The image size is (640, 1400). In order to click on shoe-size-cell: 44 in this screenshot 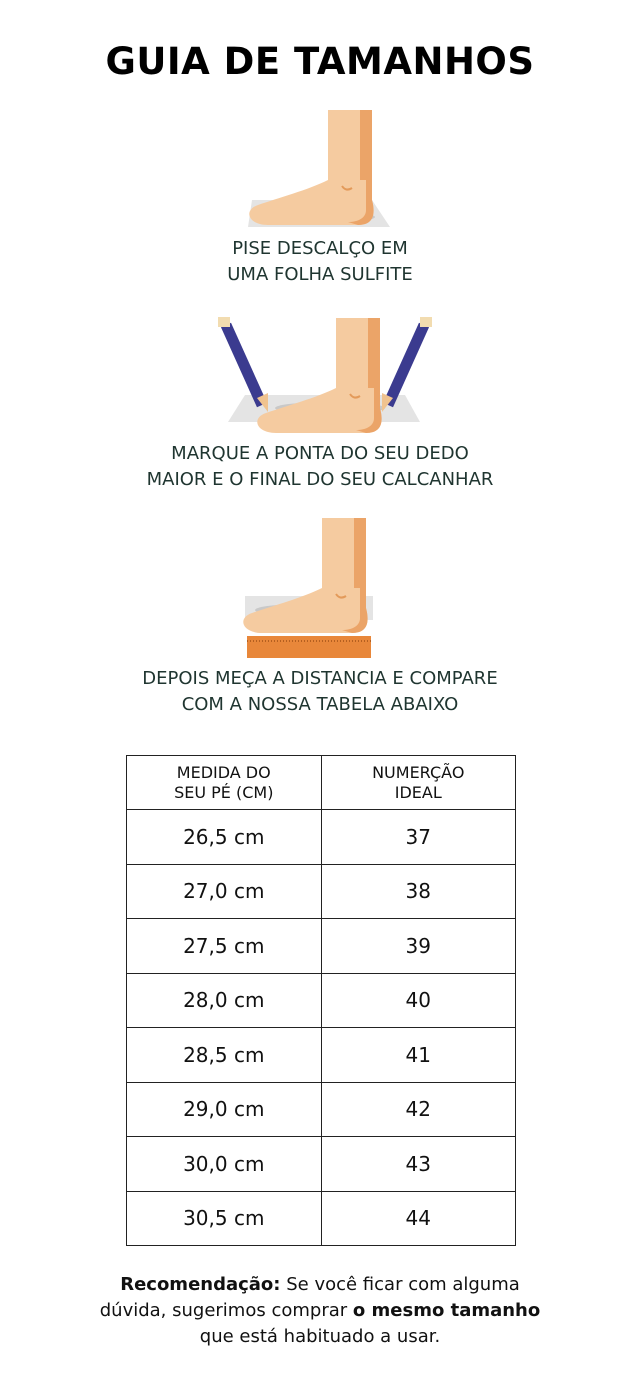, I will do `click(418, 1218)`.